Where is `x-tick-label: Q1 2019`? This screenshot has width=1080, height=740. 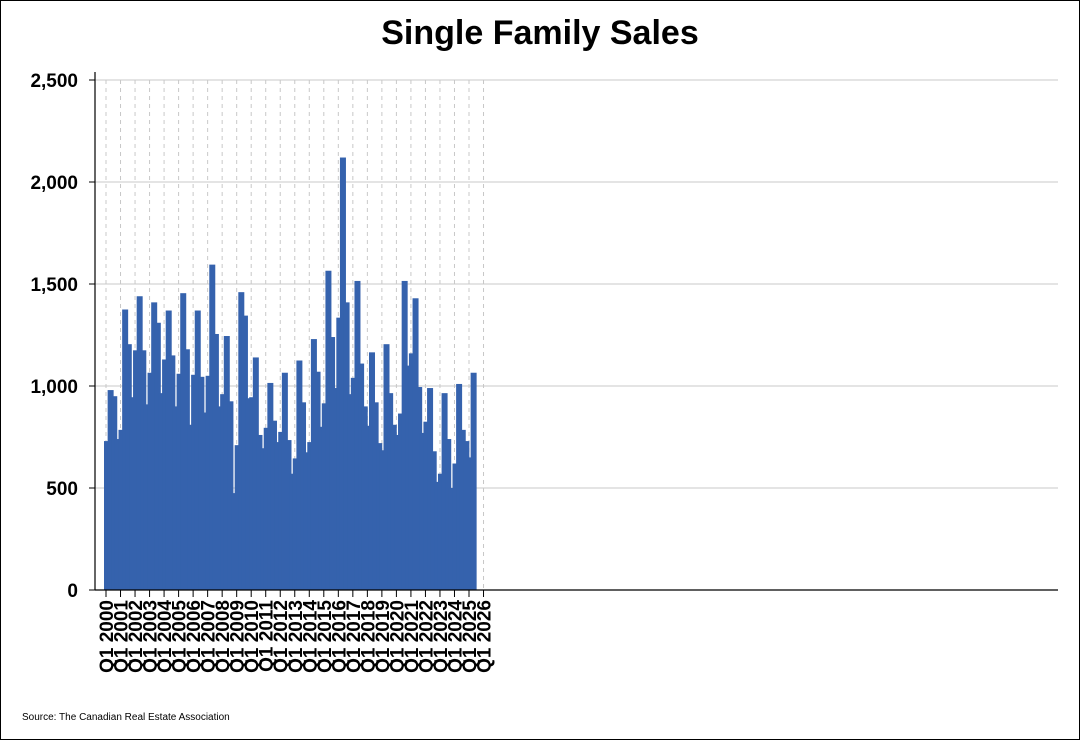 x-tick-label: Q1 2019 is located at coordinates (383, 636).